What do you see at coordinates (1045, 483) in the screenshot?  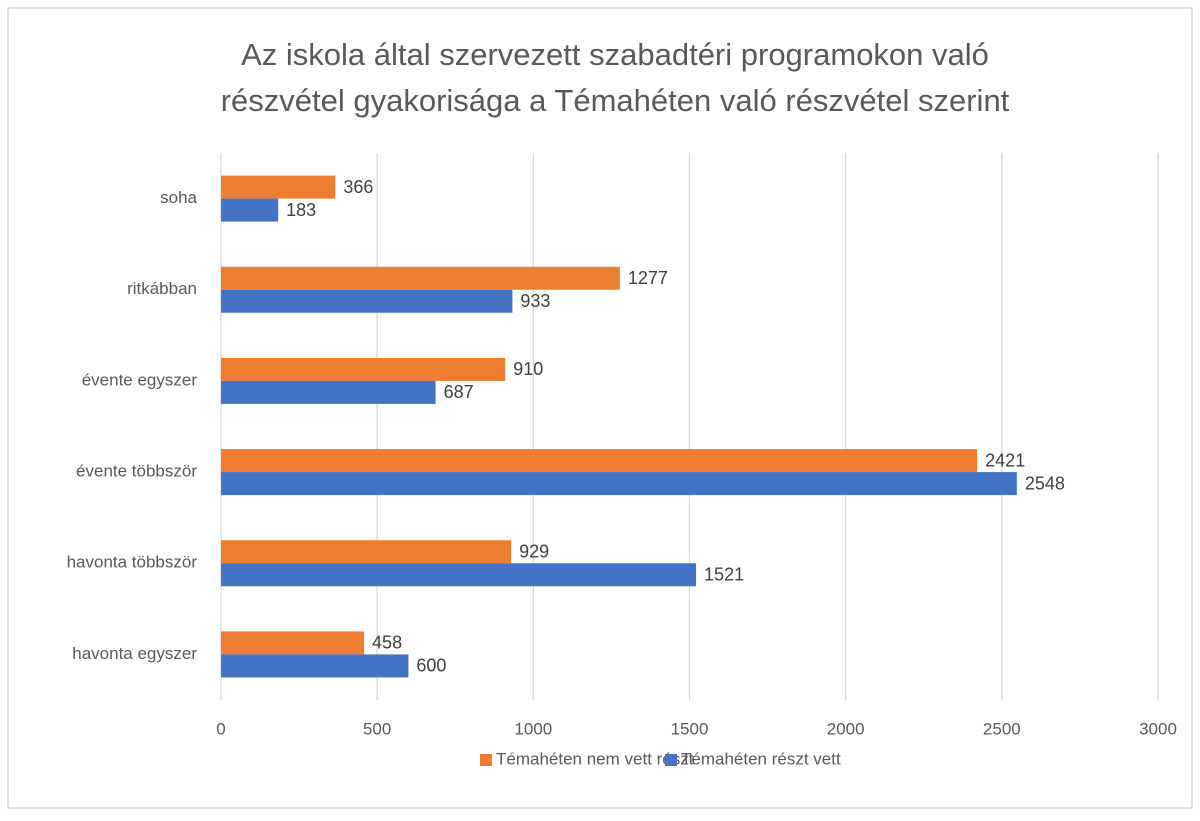 I see `data-label: 2548` at bounding box center [1045, 483].